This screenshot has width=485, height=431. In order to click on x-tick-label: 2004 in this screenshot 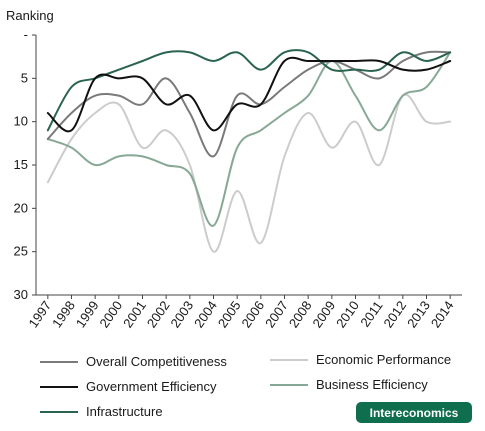, I will do `click(205, 314)`.